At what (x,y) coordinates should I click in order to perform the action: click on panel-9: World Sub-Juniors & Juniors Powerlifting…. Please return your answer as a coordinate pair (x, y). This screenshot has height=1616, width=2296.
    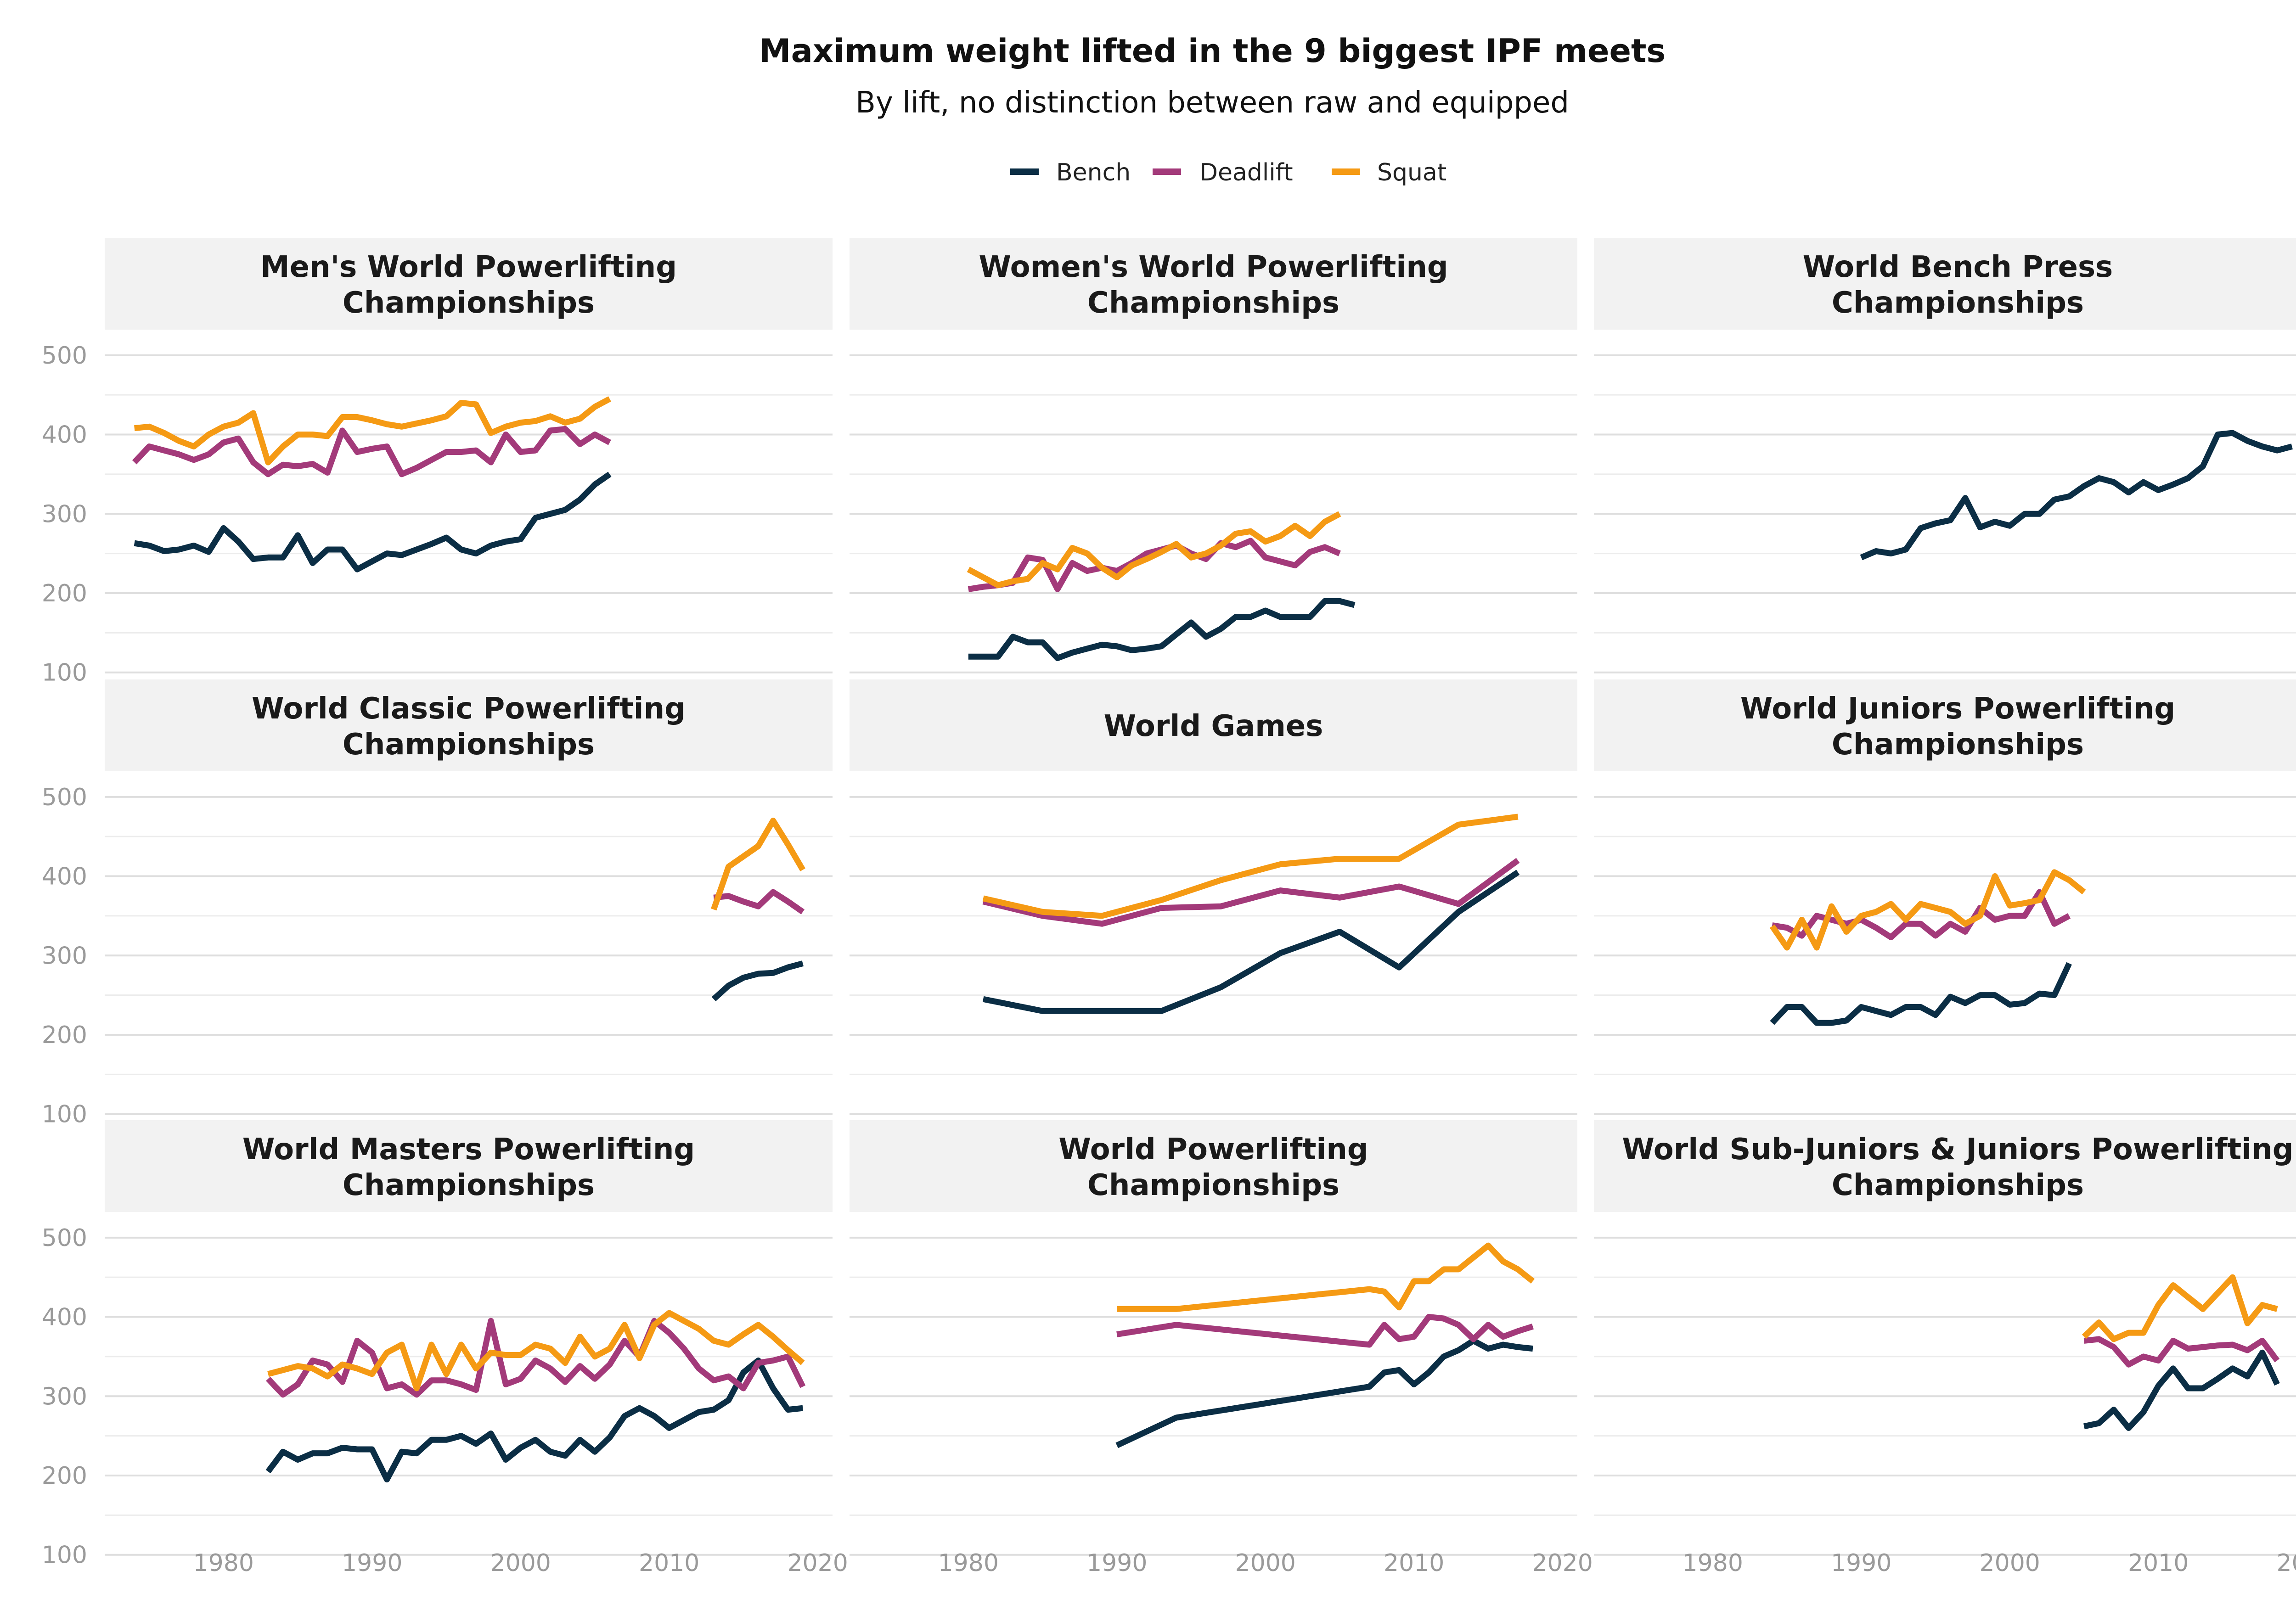
    Looking at the image, I should click on (1945, 1338).